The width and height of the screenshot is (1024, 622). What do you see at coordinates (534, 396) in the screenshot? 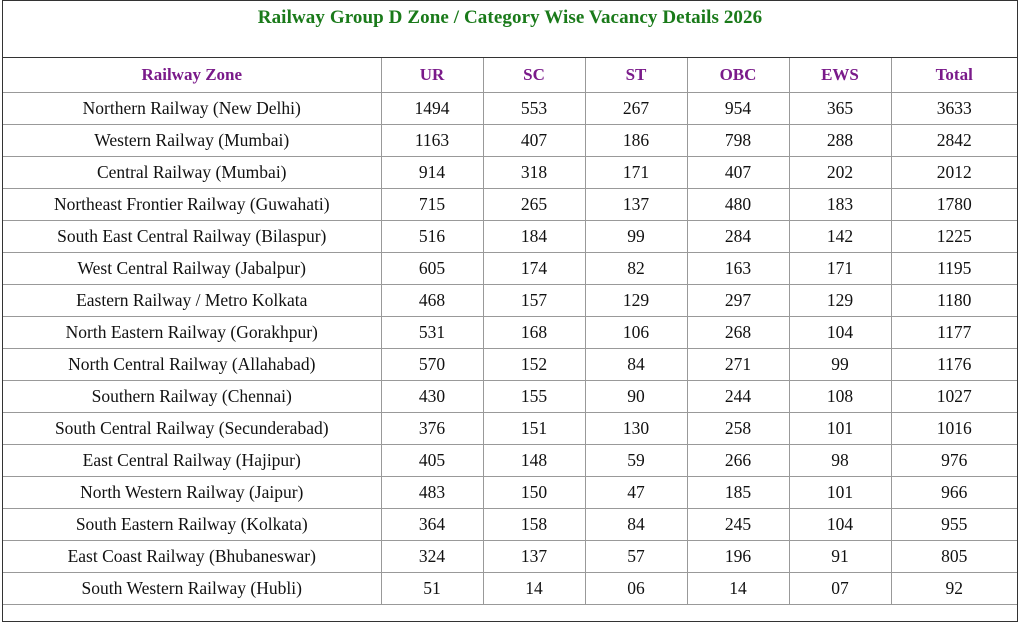
I see `cell-sc: 155` at bounding box center [534, 396].